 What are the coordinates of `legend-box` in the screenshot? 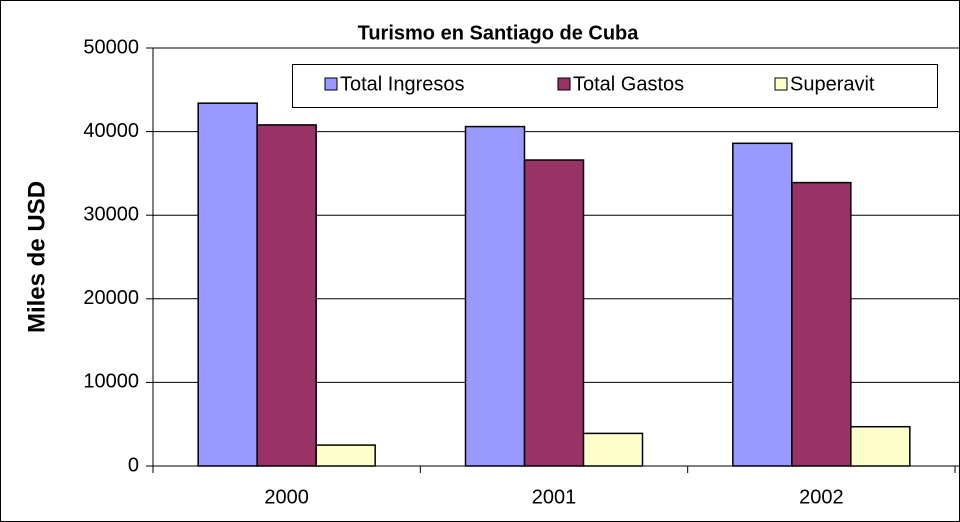 It's located at (615, 86).